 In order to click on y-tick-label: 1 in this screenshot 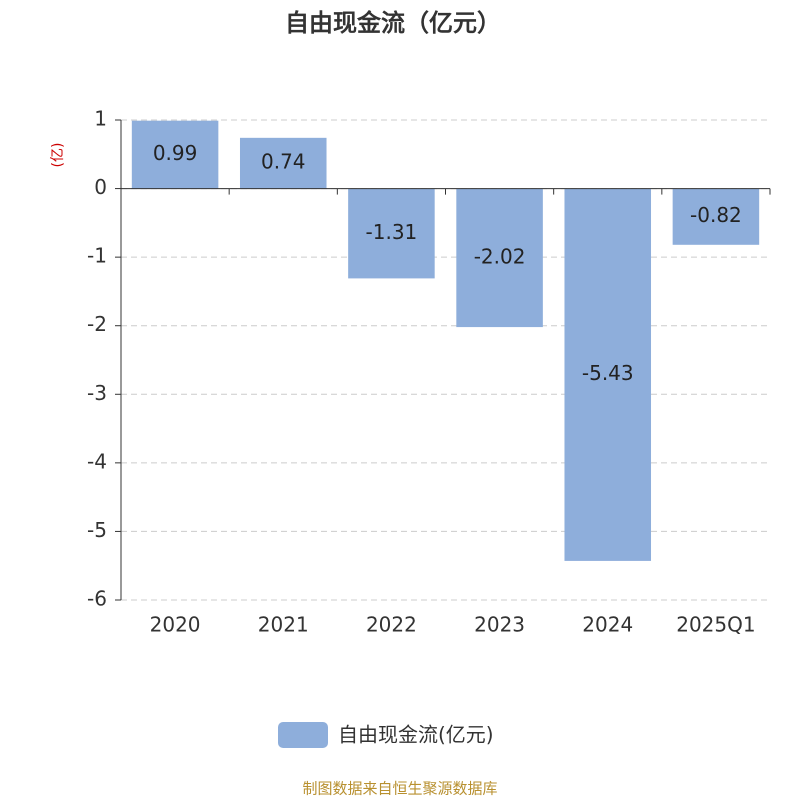, I will do `click(100, 119)`.